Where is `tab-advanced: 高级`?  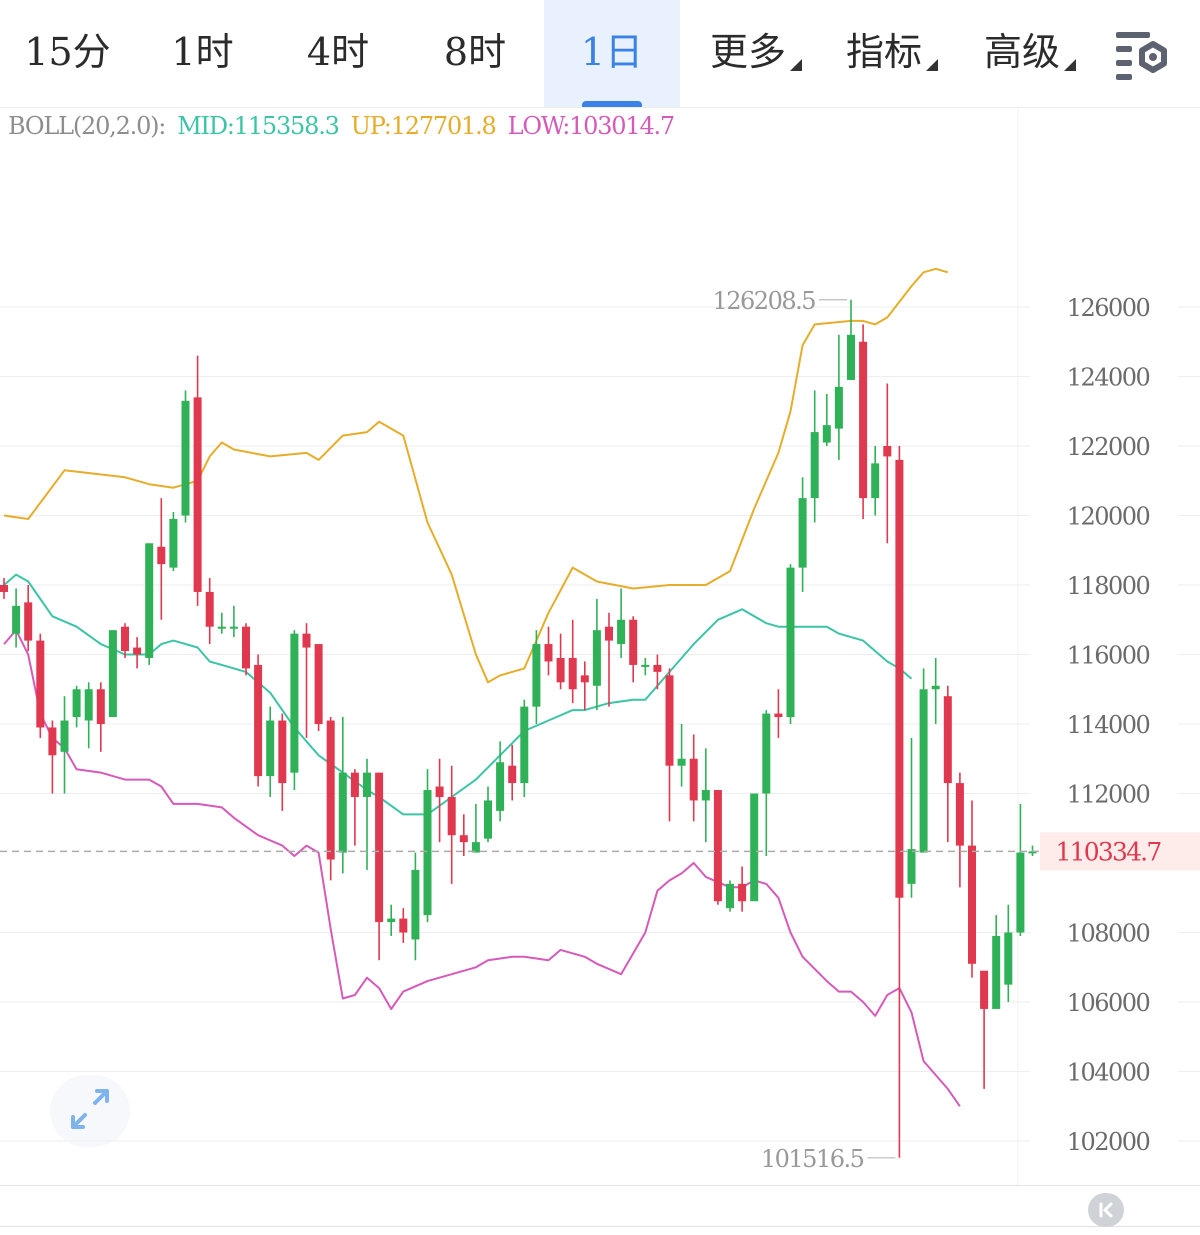
tab-advanced: 高级 is located at coordinates (1030, 53).